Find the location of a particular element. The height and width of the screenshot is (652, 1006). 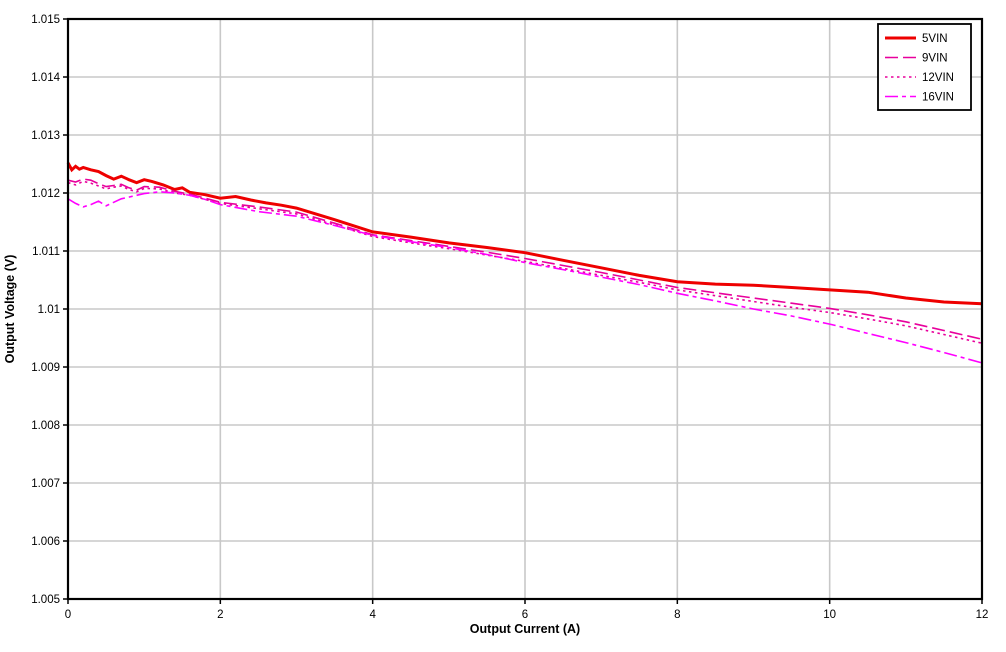

y-axis-title: Output Voltage (V) is located at coordinates (10, 309).